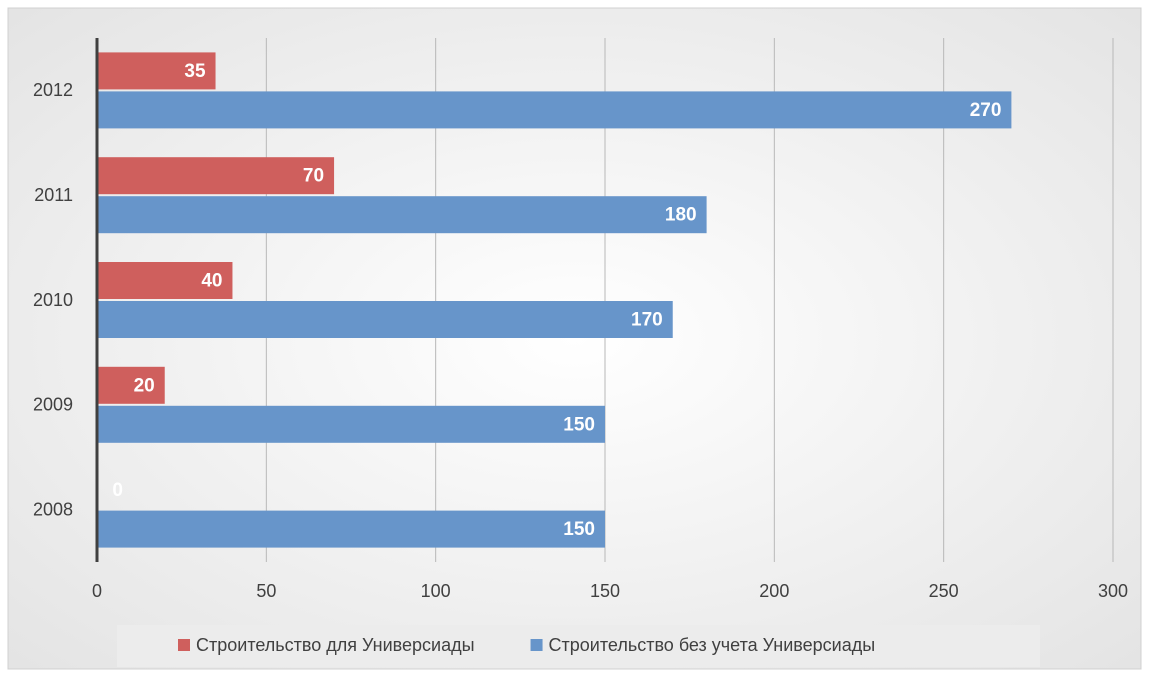 The height and width of the screenshot is (682, 1149). What do you see at coordinates (53, 90) in the screenshot?
I see `y-tick-label: 2012` at bounding box center [53, 90].